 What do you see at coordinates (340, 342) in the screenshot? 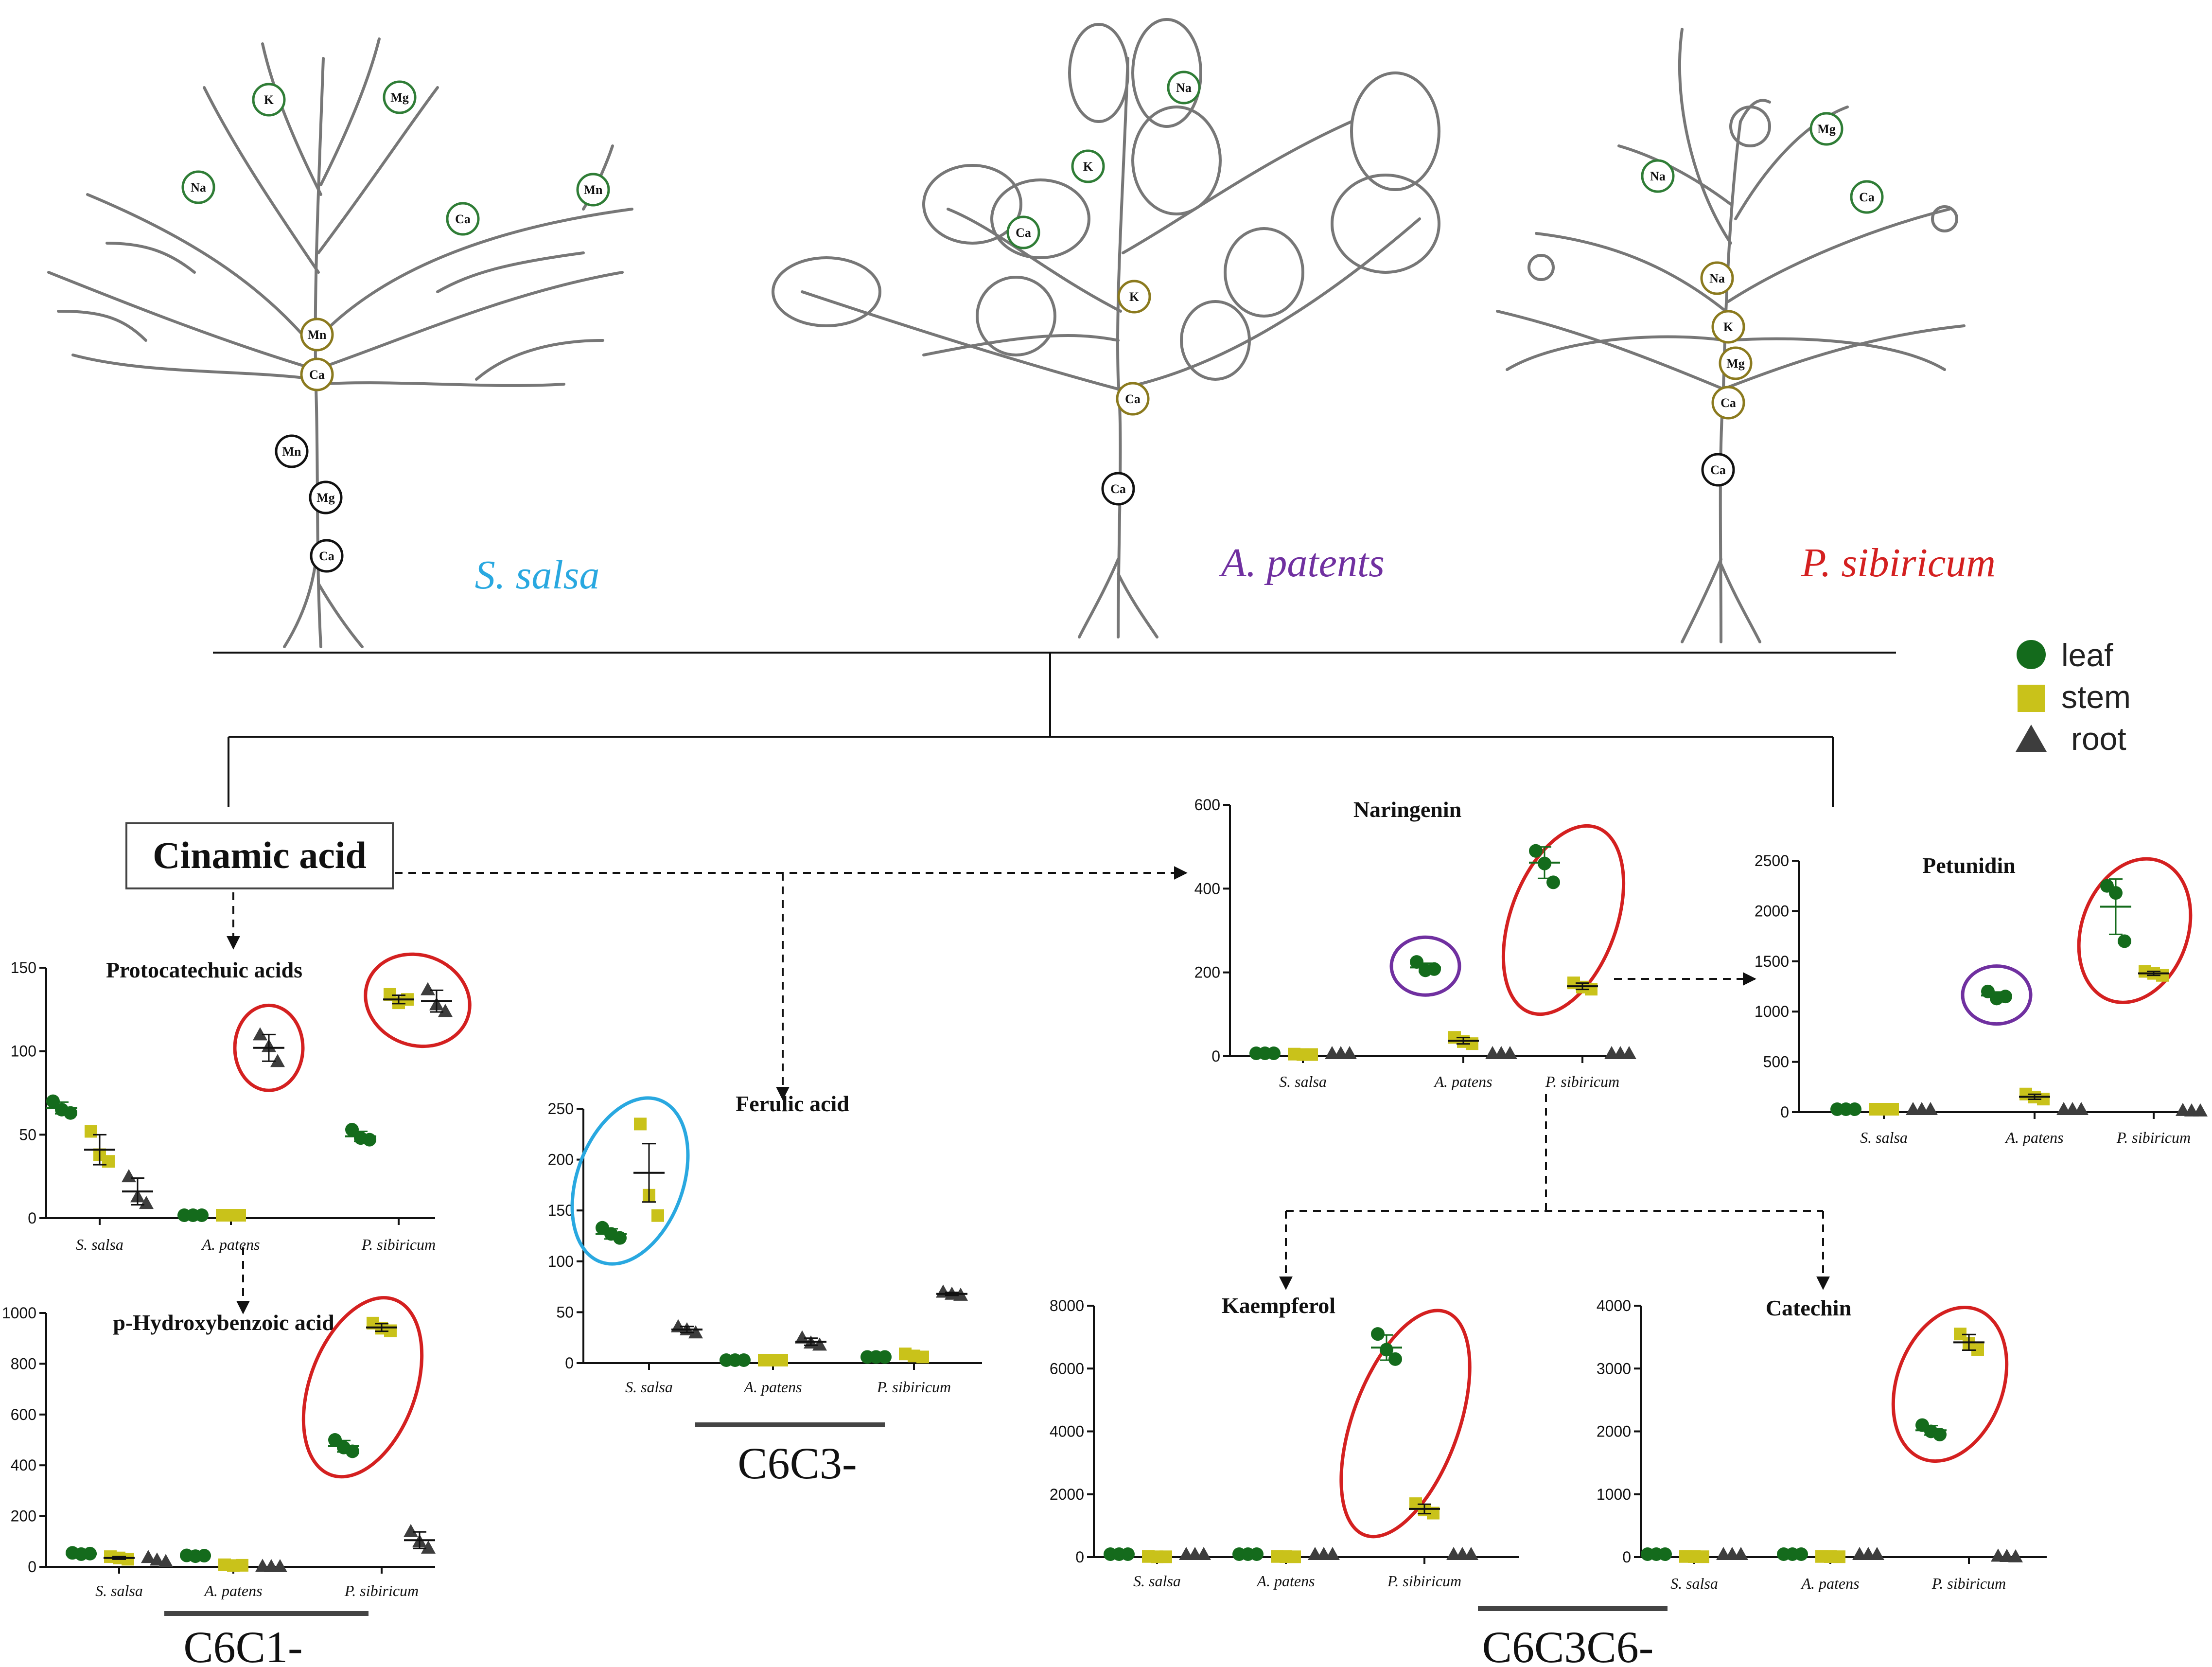
I see `plant-drawing-s-salsa` at bounding box center [340, 342].